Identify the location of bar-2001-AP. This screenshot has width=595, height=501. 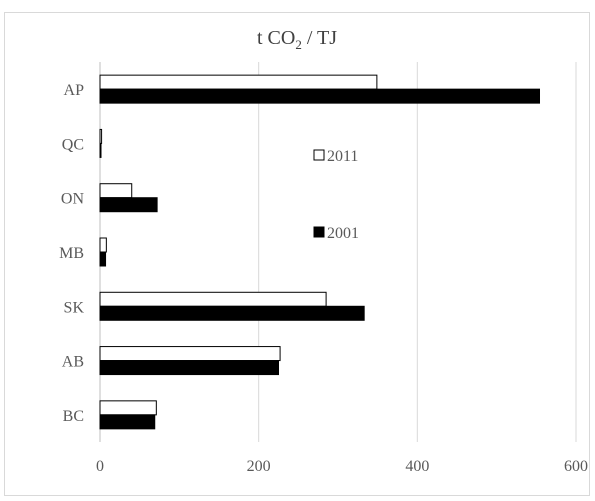
(320, 96).